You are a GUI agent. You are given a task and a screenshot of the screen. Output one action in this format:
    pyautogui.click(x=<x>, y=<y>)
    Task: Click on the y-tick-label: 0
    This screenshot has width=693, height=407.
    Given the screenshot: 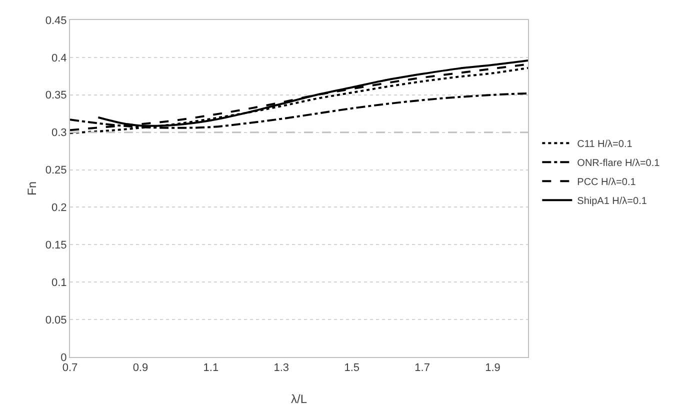 What is the action you would take?
    pyautogui.click(x=63, y=358)
    